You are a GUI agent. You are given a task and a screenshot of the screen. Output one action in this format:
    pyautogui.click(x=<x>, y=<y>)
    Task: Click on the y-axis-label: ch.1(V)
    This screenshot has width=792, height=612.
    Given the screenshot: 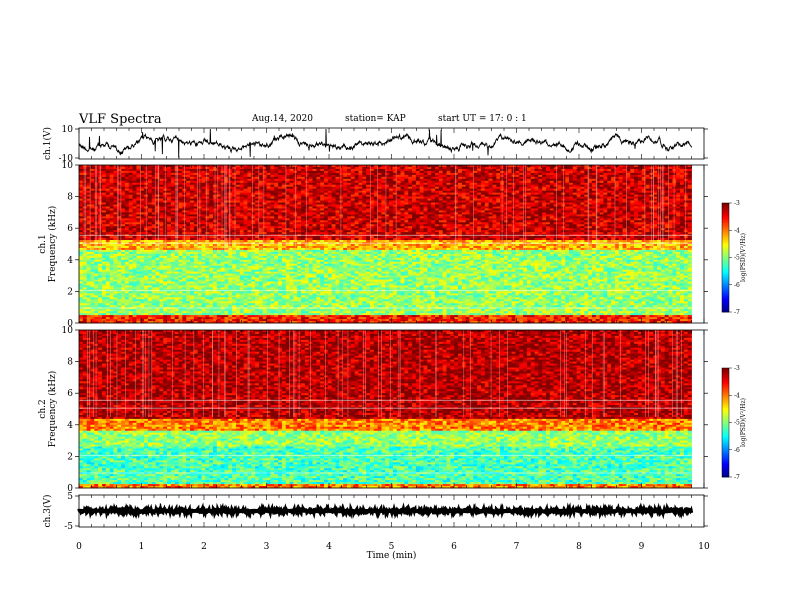 What is the action you would take?
    pyautogui.click(x=47, y=143)
    